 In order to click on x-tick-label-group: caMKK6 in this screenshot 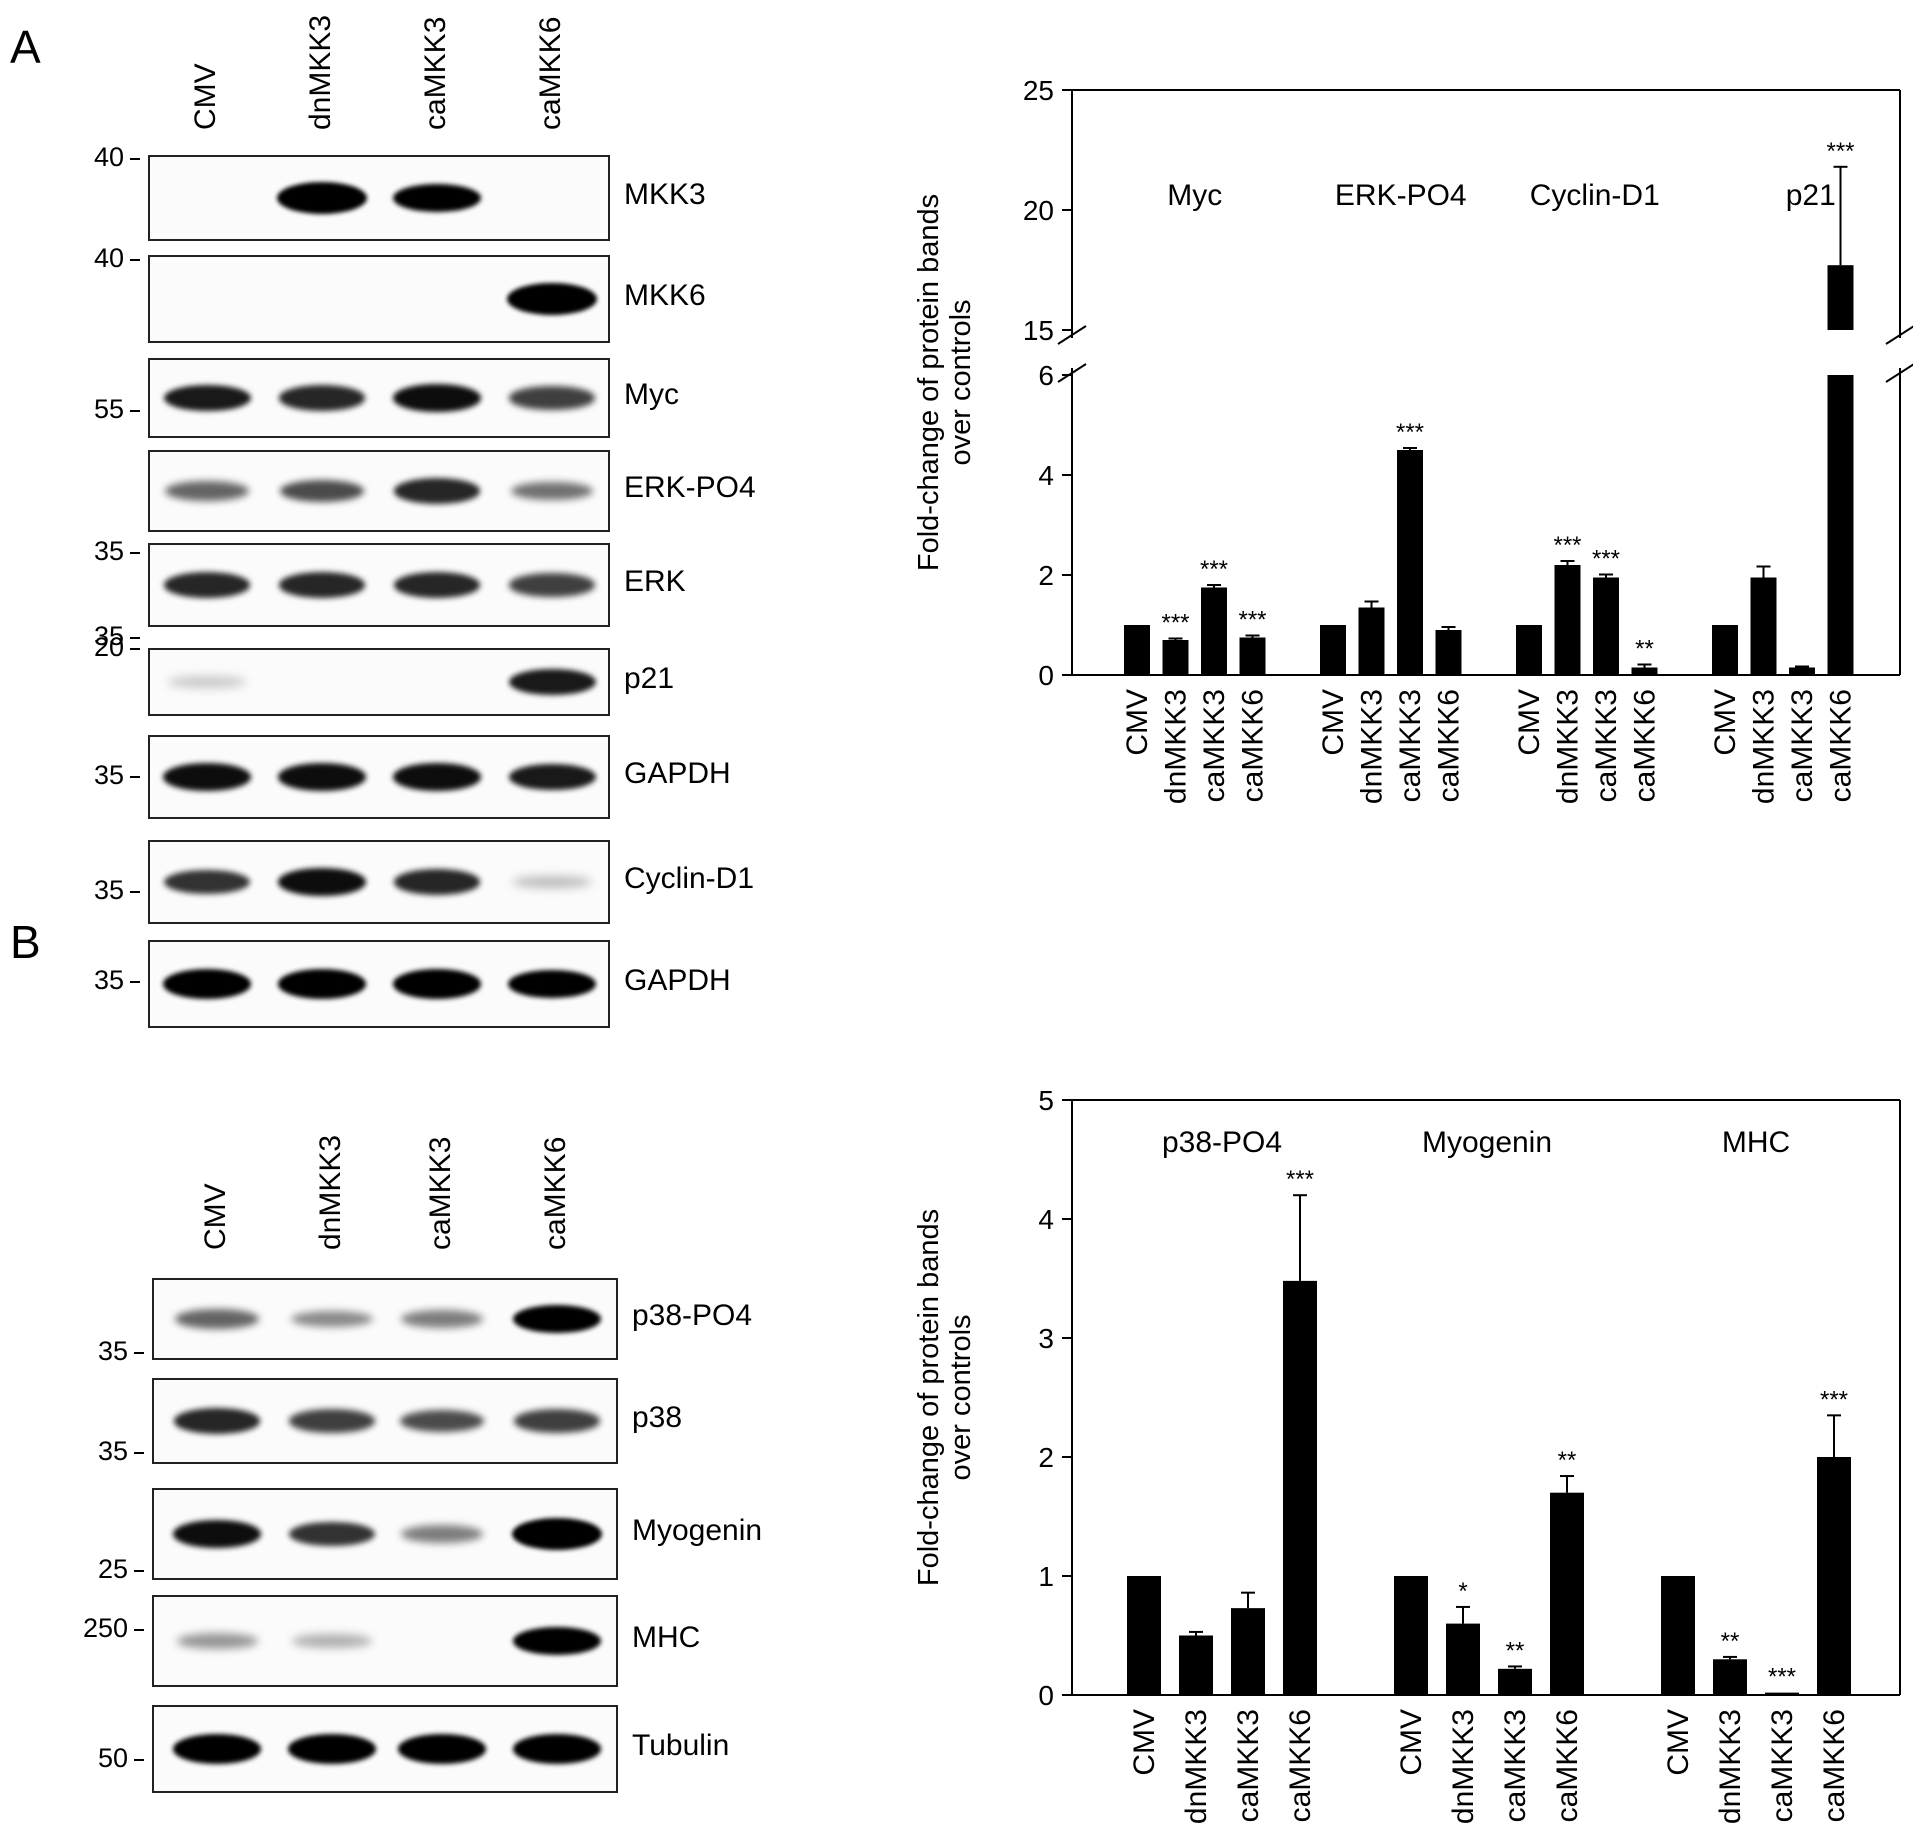, I will do `click(1841, 745)`.